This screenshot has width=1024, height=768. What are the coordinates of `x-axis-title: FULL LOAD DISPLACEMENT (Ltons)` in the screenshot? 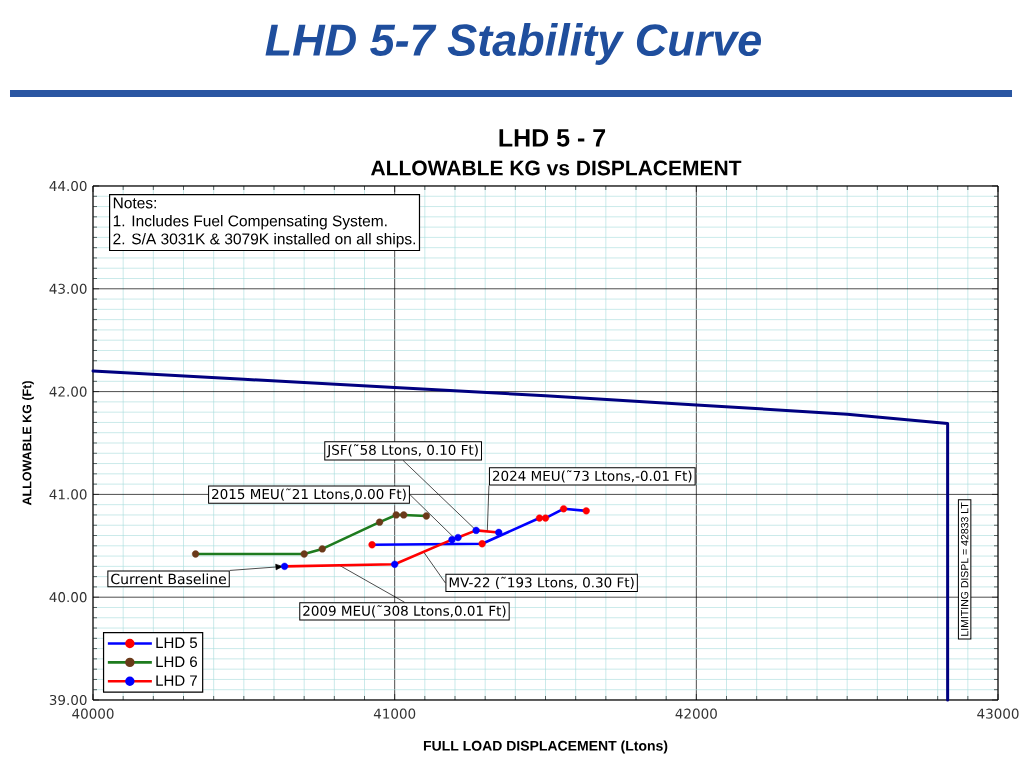 It's located at (545, 747).